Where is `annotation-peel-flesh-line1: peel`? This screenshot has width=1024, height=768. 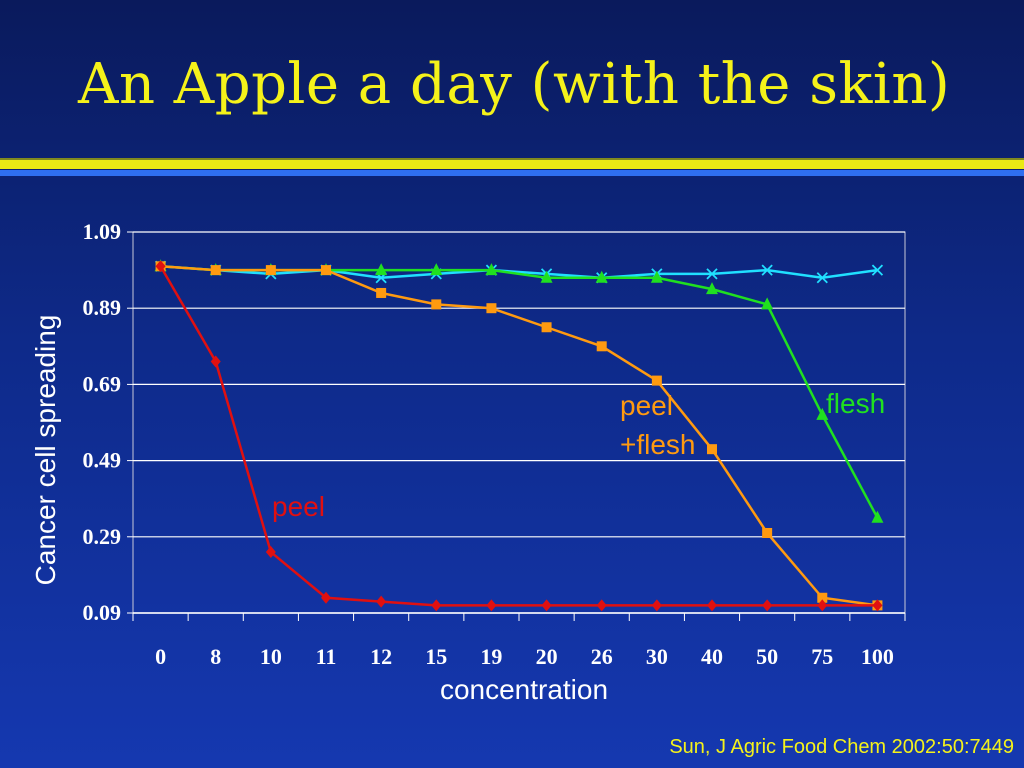
annotation-peel-flesh-line1: peel is located at coordinates (646, 405).